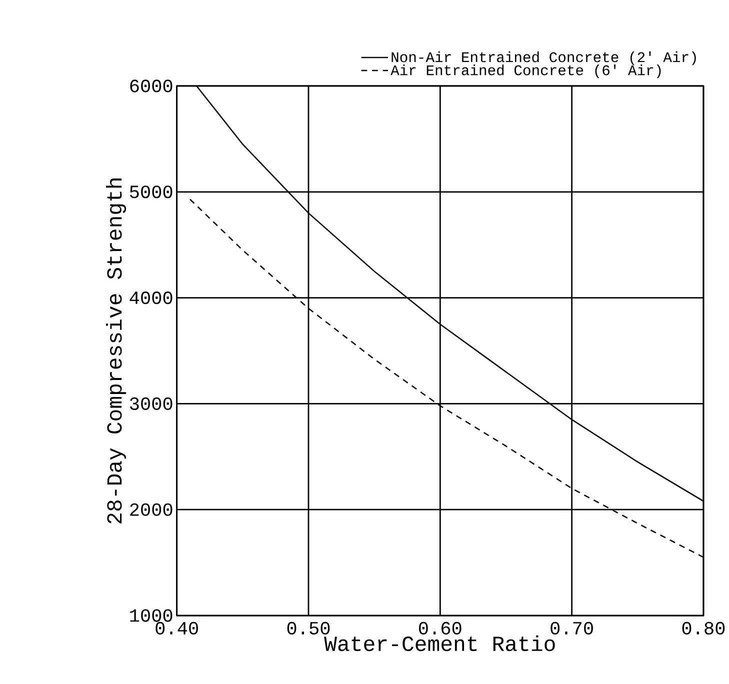 The image size is (729, 684). I want to click on legend-label: Non-Air Entrained Concrete (2' Air), so click(544, 58).